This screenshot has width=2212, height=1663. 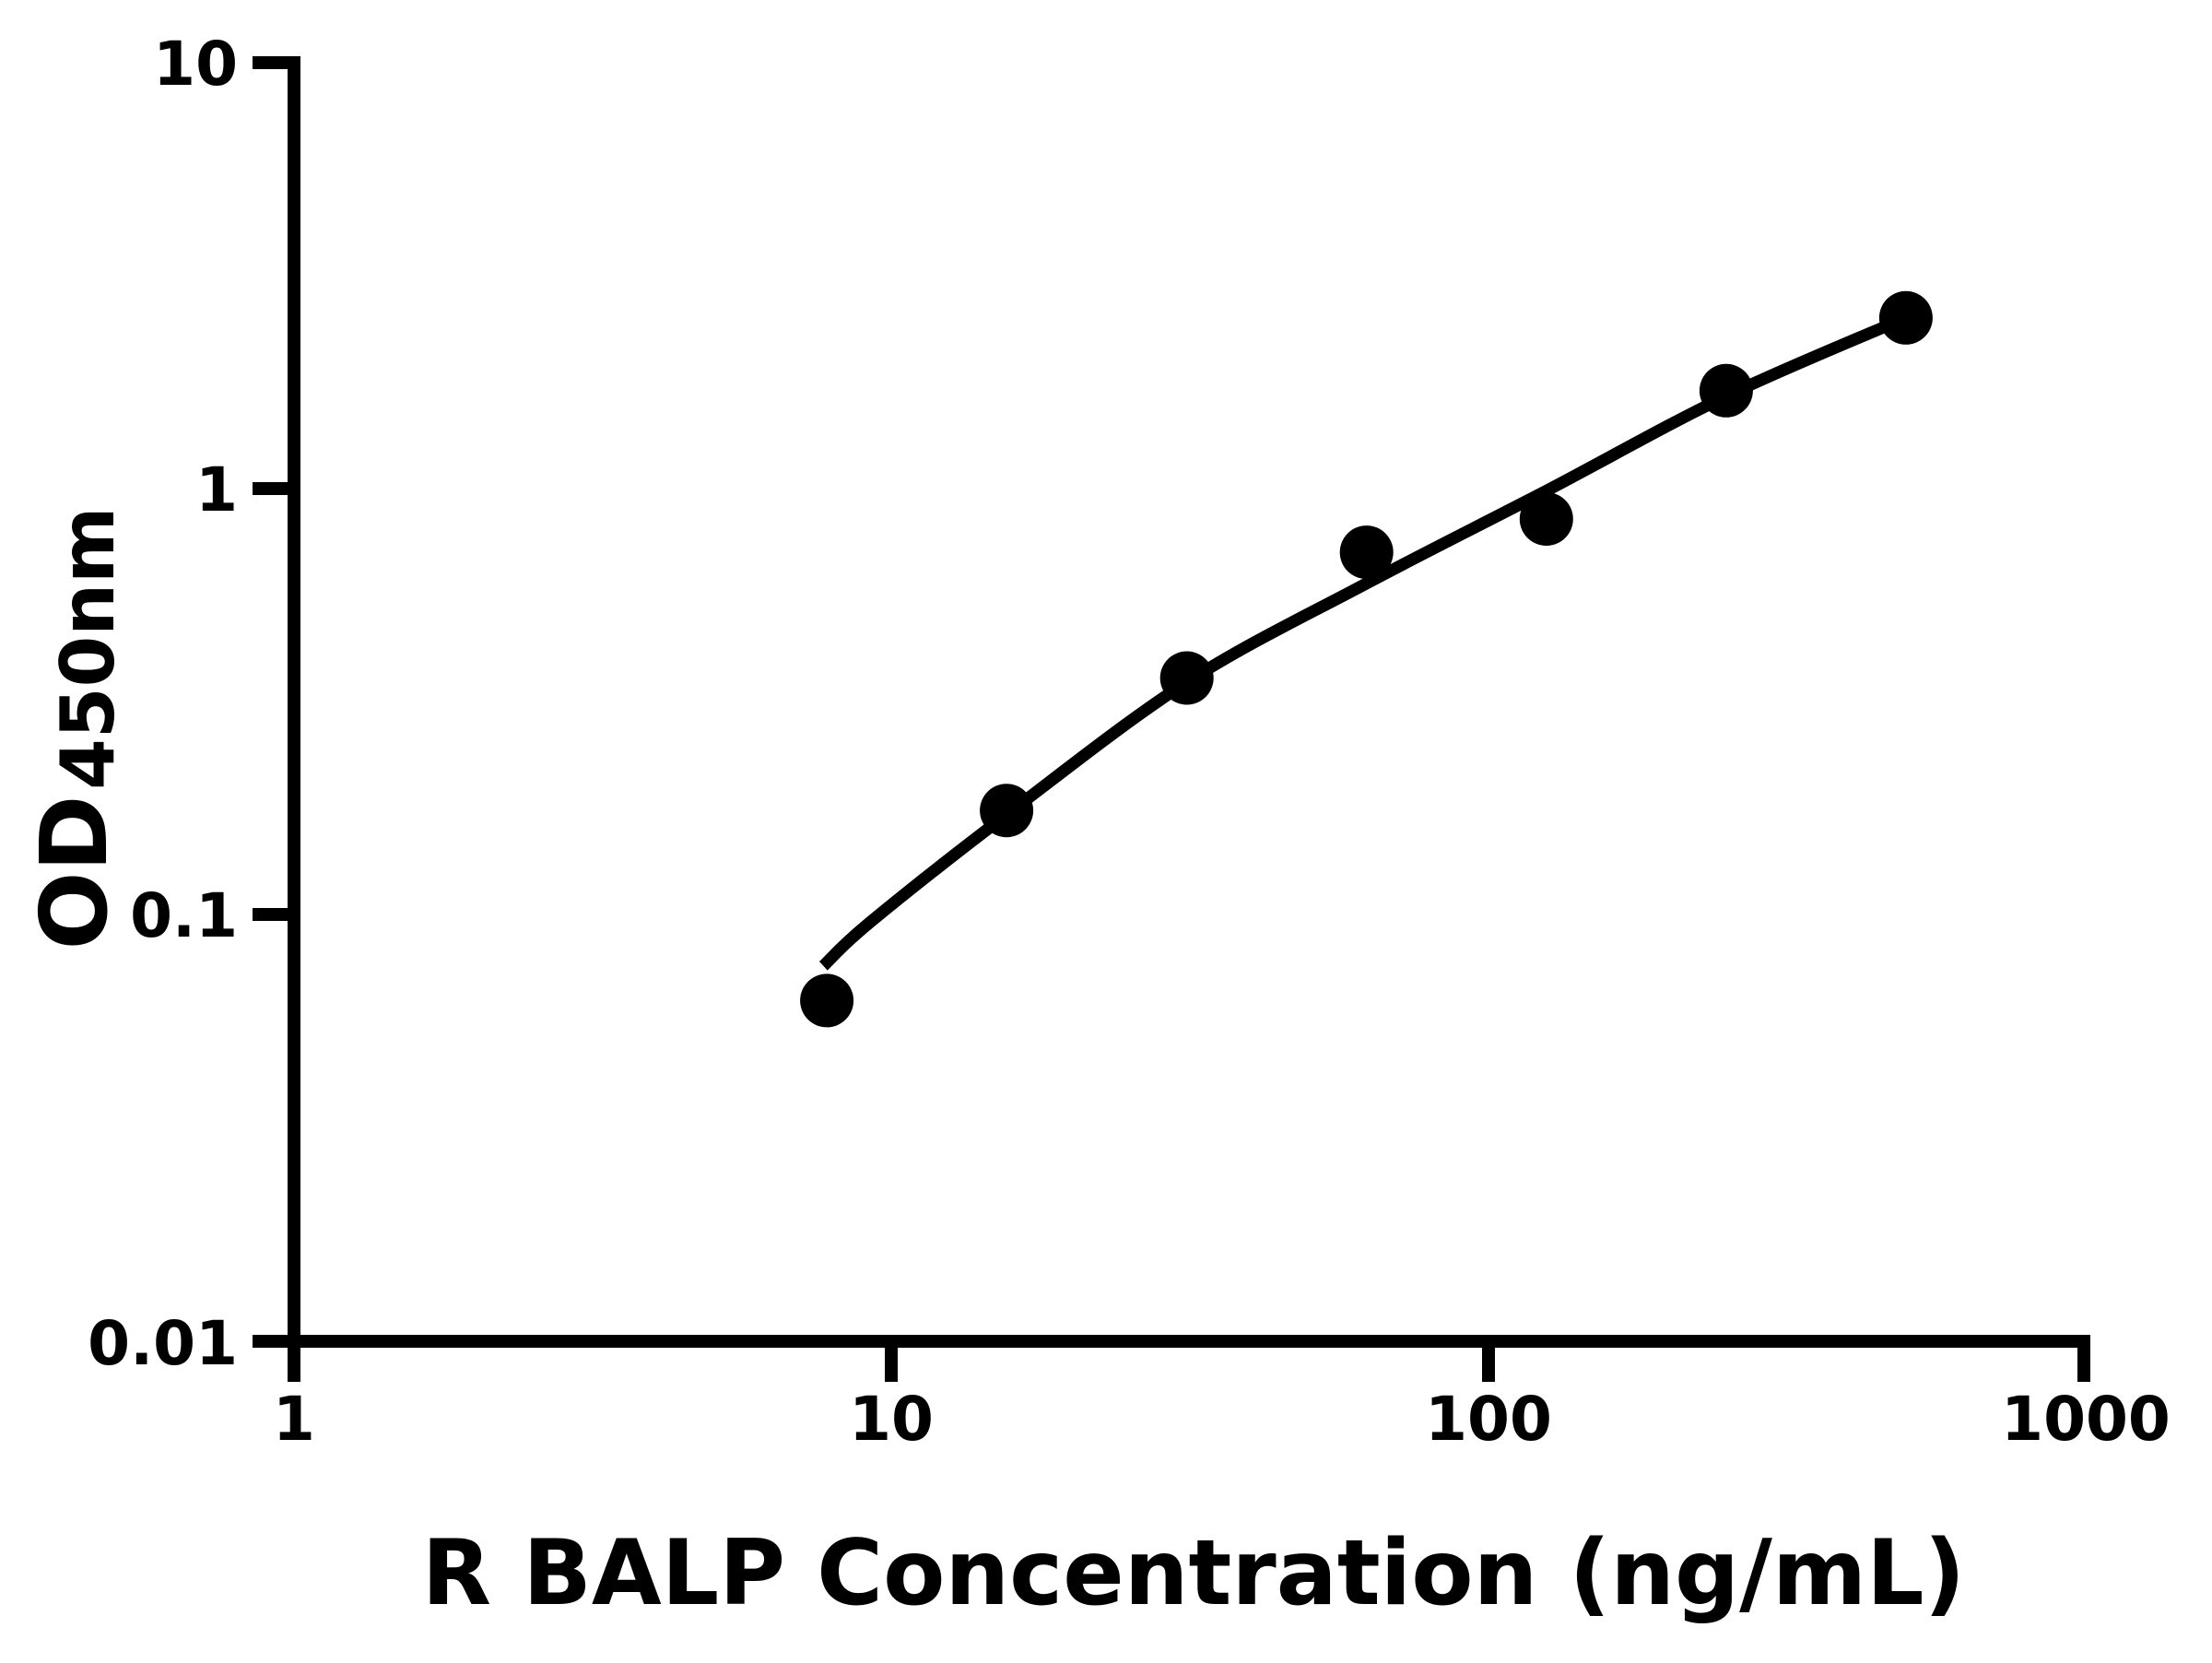 What do you see at coordinates (195, 64) in the screenshot?
I see `y-tick-label-10: 10` at bounding box center [195, 64].